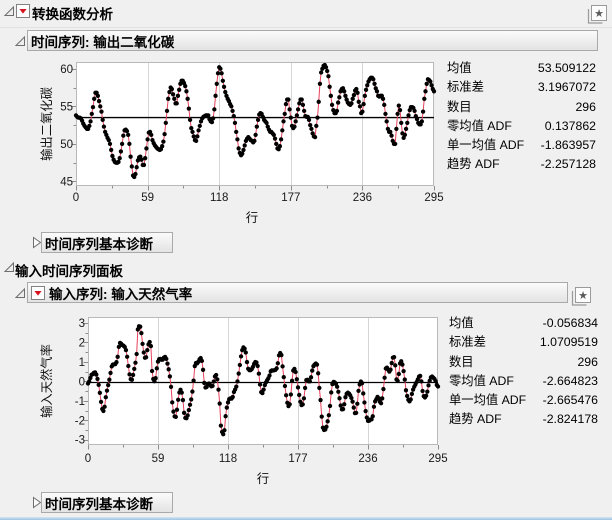  I want to click on stat-value: 53.509122, so click(566, 68).